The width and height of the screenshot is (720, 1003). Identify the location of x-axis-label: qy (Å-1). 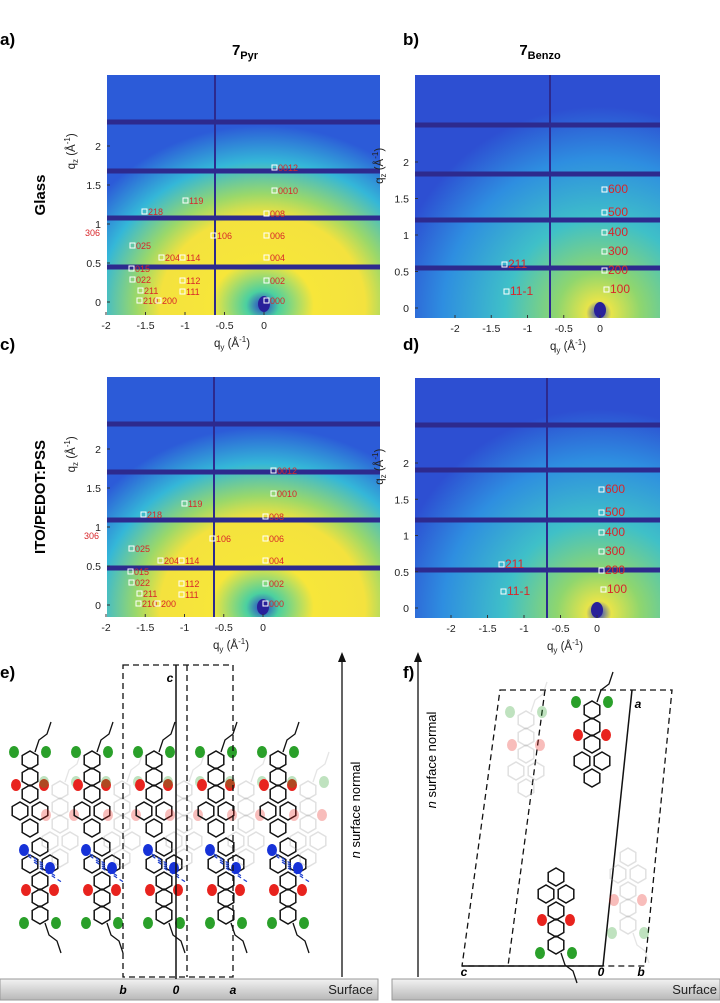
(568, 346).